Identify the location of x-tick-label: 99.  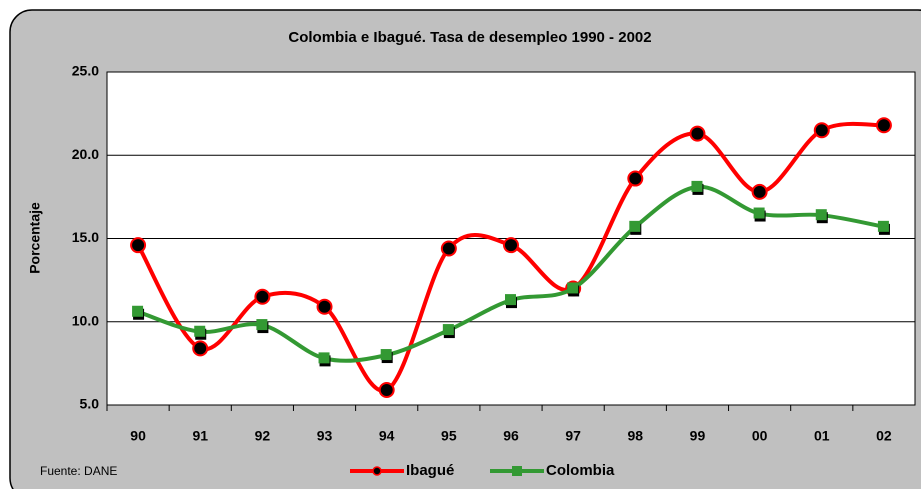
(698, 436).